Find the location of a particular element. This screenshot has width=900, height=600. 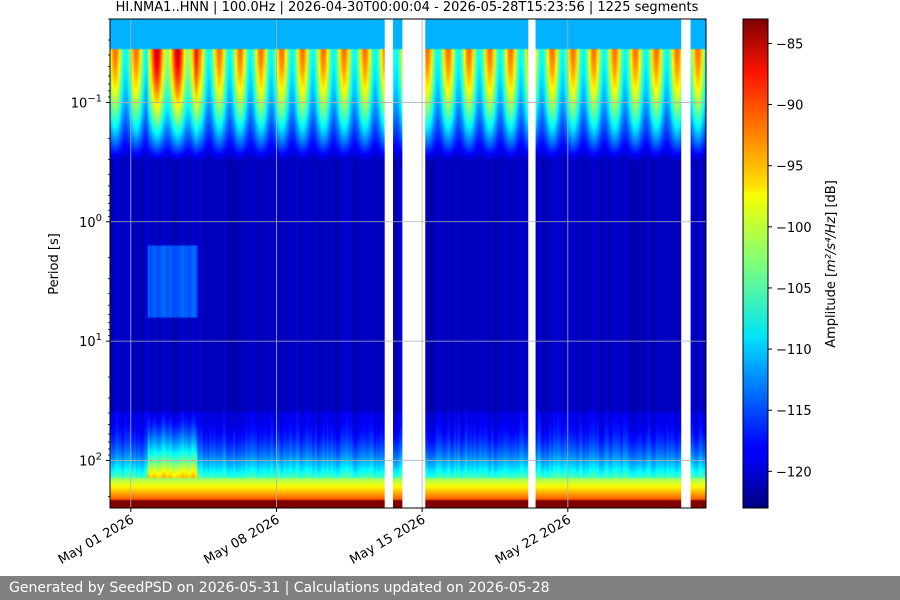

colorbar-label: Amplitude [m²/s⁴/Hz] [dB] is located at coordinates (831, 264).